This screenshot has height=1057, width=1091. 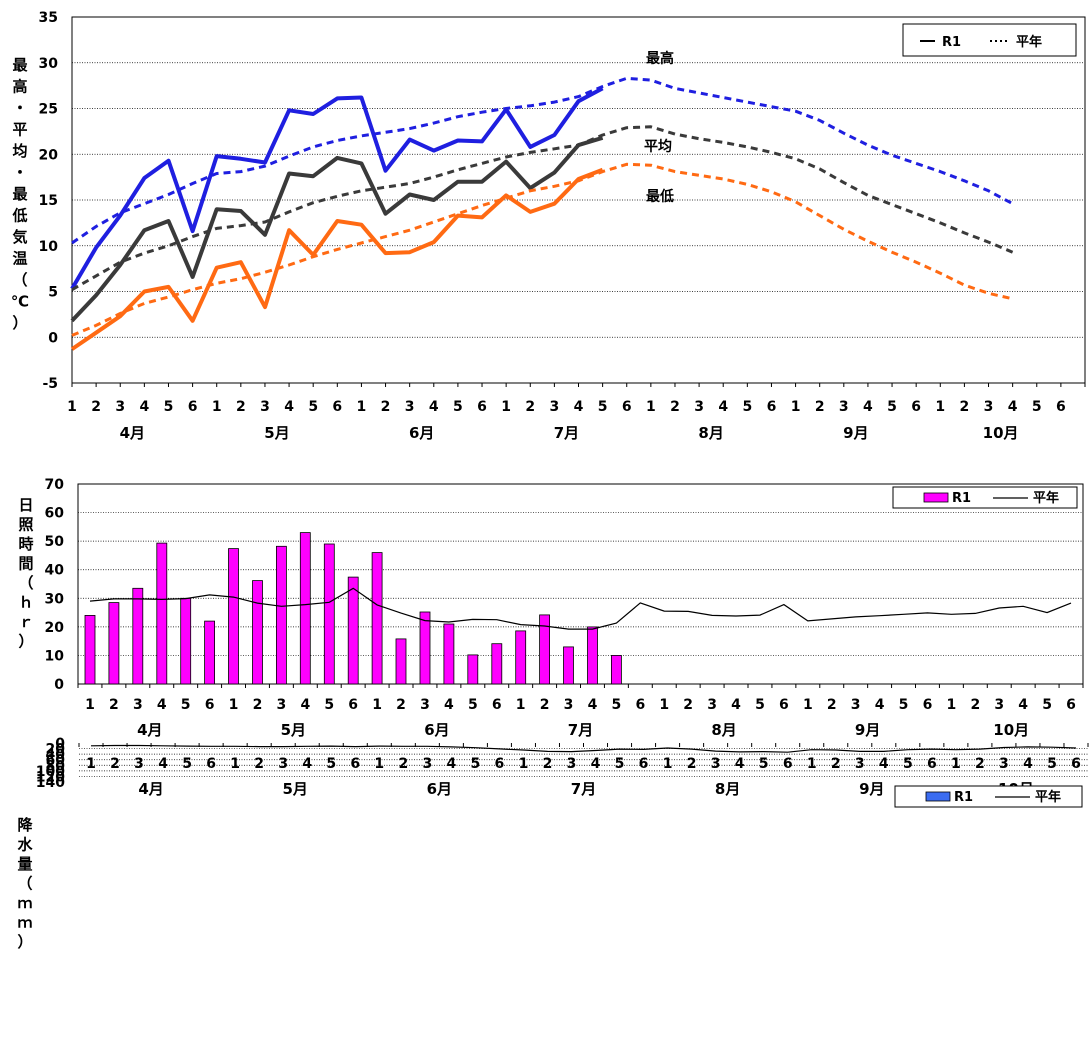 What do you see at coordinates (48, 201) in the screenshot?
I see `y-tick-label: 15` at bounding box center [48, 201].